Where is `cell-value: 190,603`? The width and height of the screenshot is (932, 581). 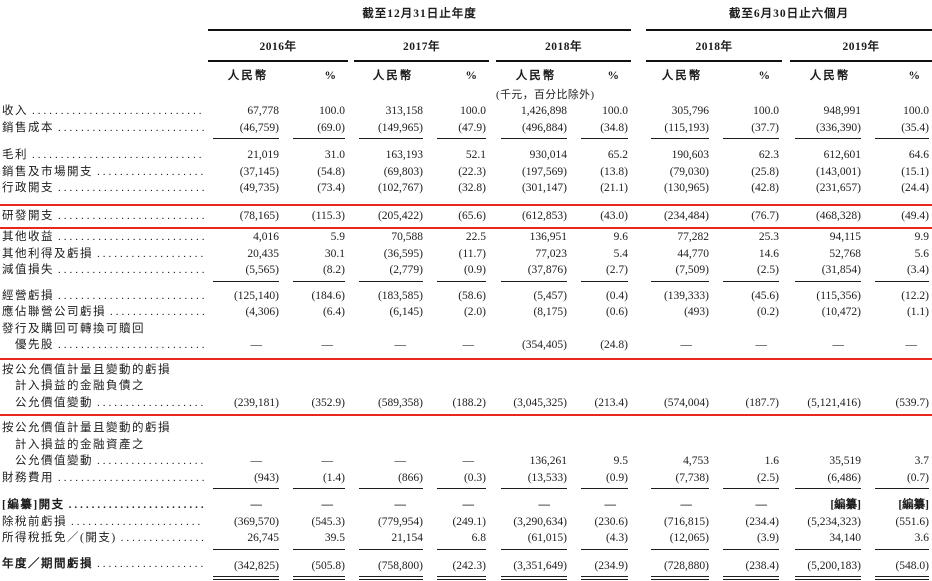
cell-value: 190,603 is located at coordinates (690, 155).